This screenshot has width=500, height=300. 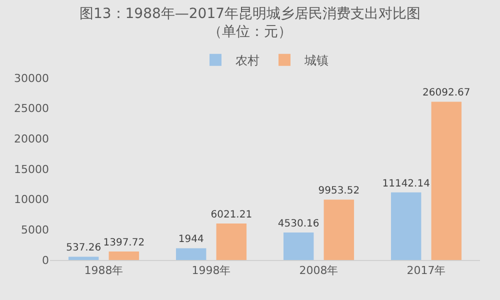 I want to click on x-tick-label: 1998年, so click(x=211, y=271).